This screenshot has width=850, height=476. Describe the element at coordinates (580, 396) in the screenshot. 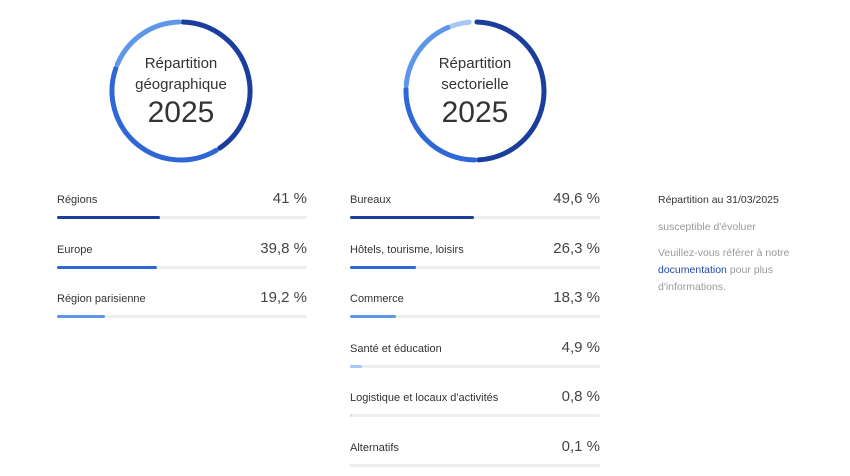

I see `breakdown-value: 0,8 %` at that location.